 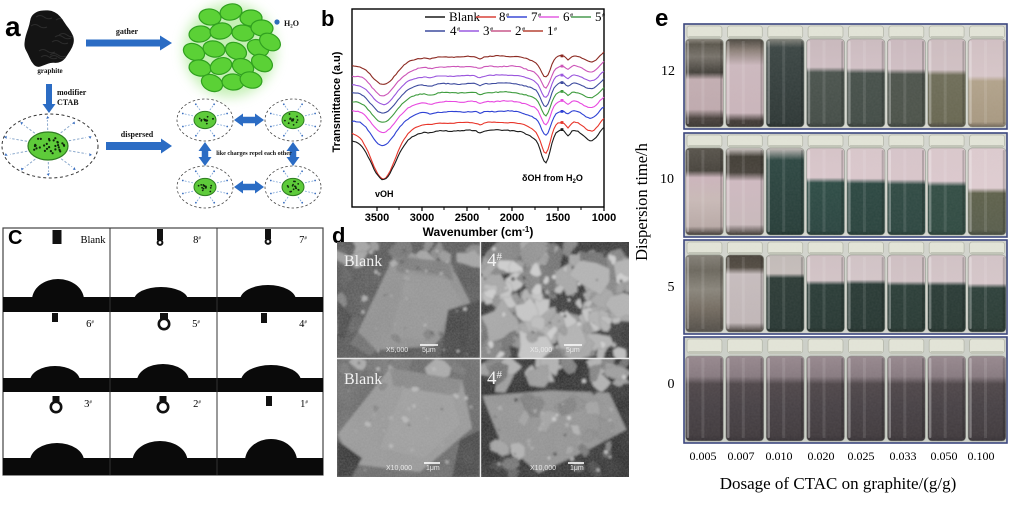 I want to click on svg-text: δOH from H2O, so click(x=552, y=179).